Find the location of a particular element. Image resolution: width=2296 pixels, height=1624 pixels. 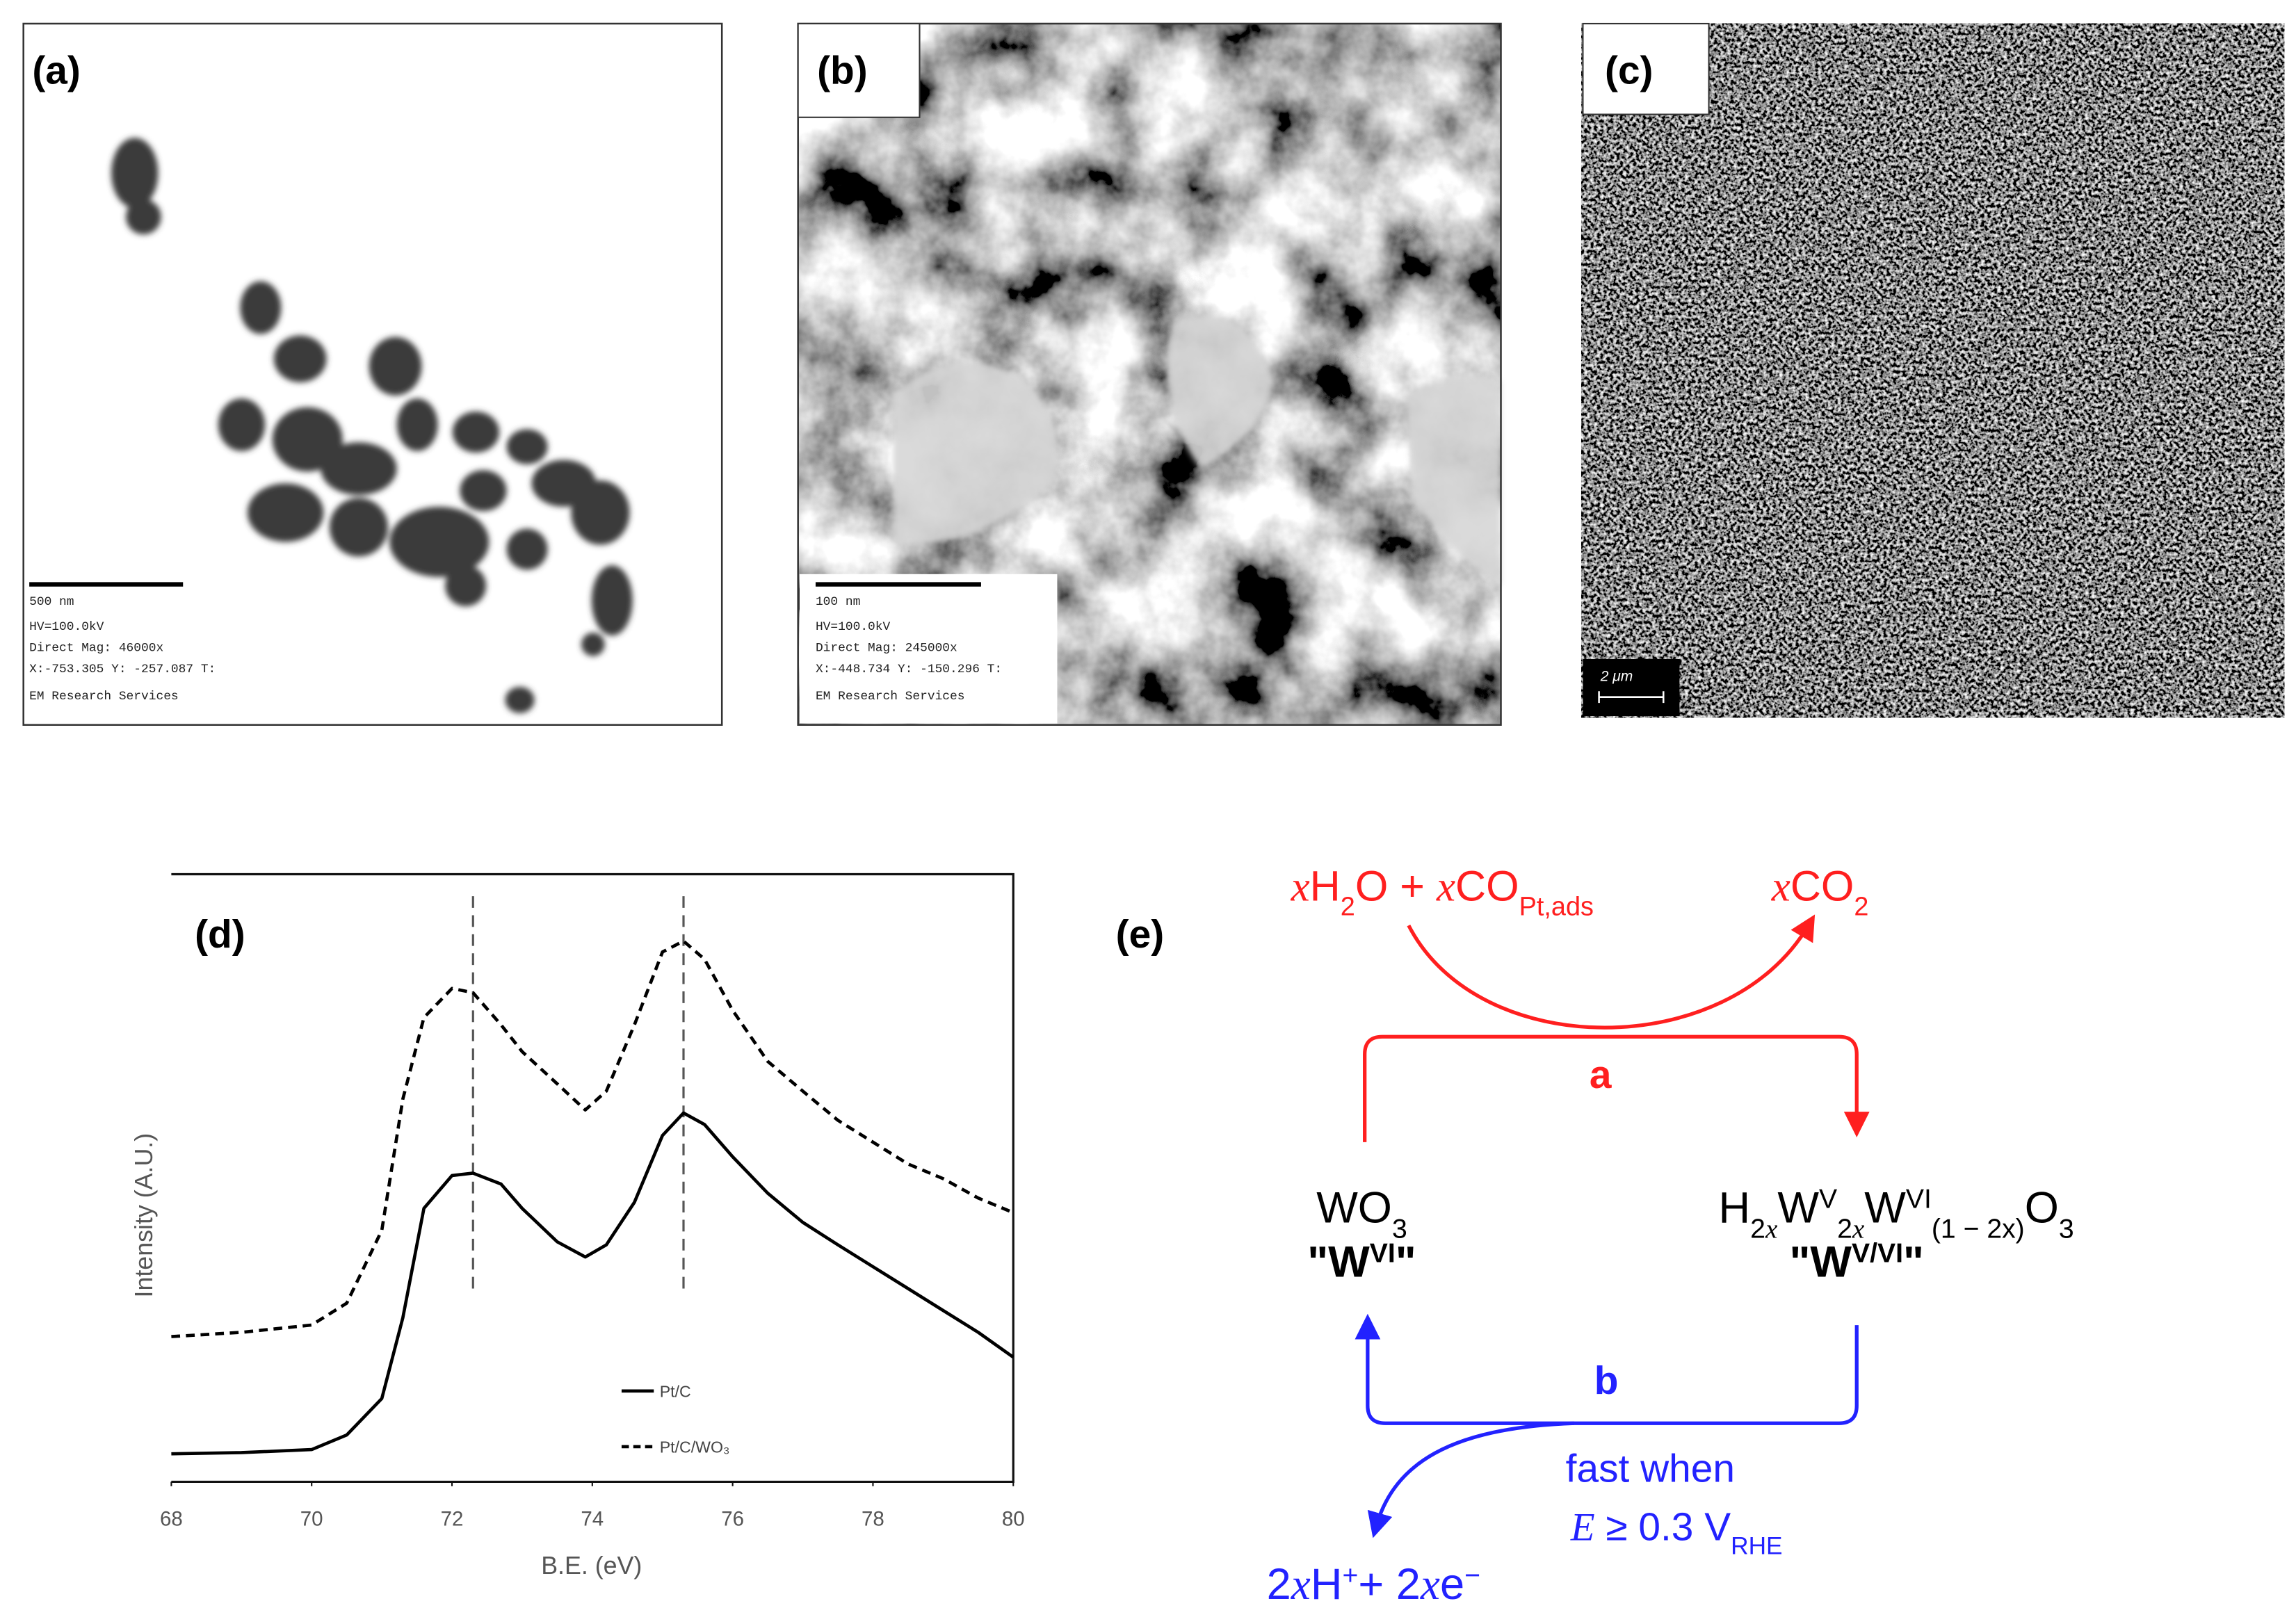

formula-part: RHE is located at coordinates (1757, 1545).